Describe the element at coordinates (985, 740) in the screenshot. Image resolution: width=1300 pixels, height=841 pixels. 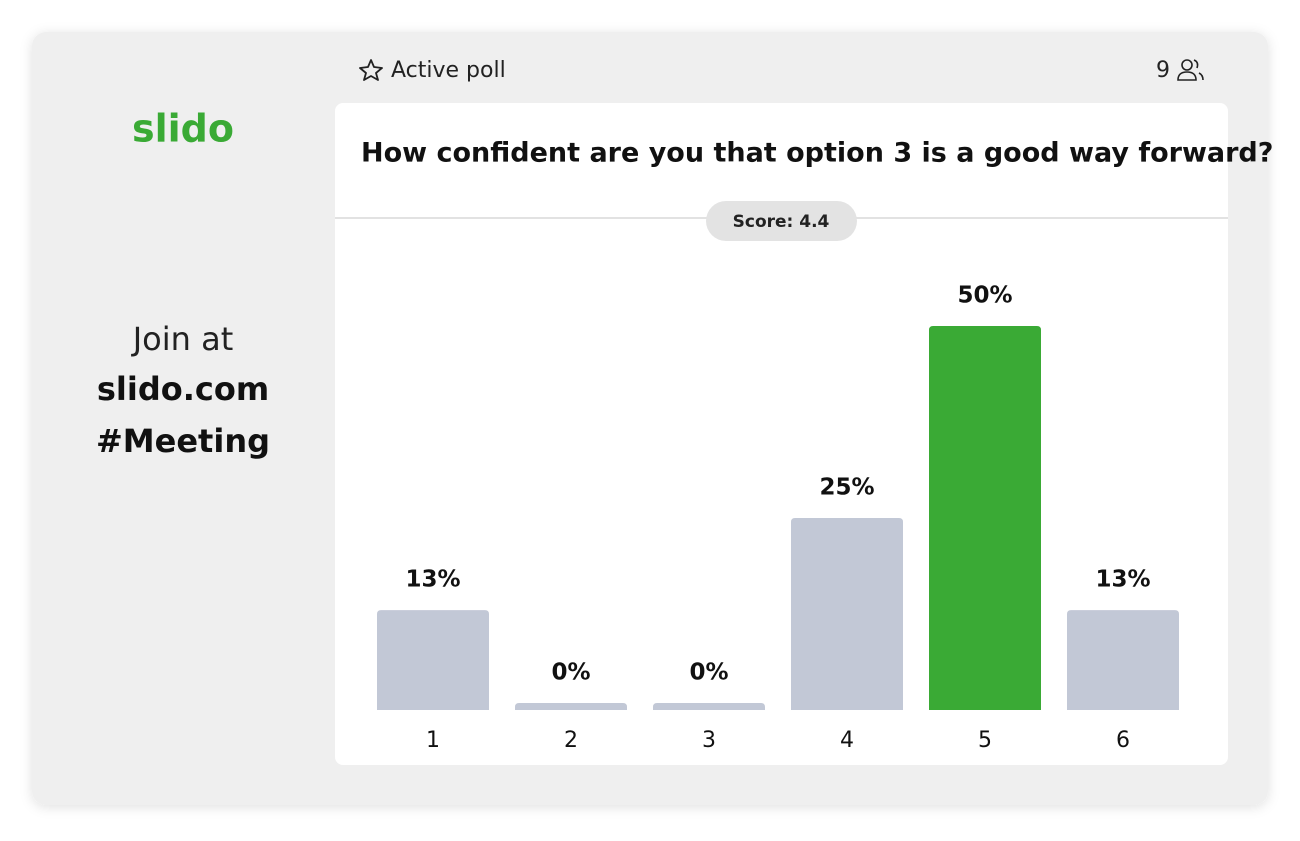
I see `x-tick-label: 5` at that location.